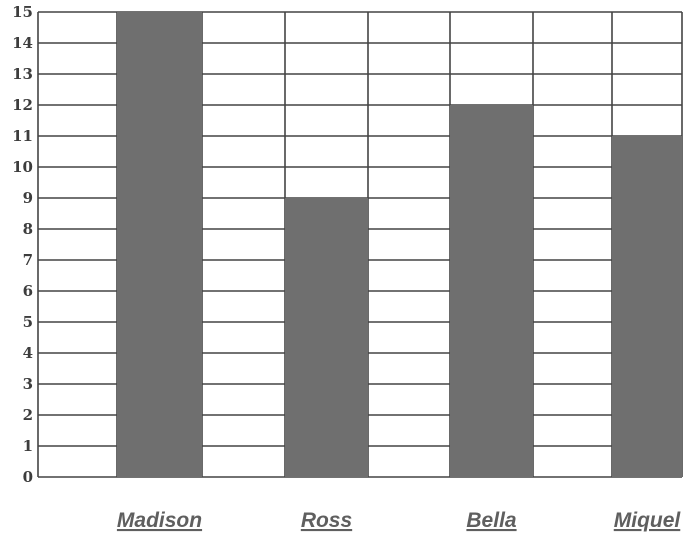 This screenshot has width=683, height=533. I want to click on y-tick-label: 13, so click(22, 74).